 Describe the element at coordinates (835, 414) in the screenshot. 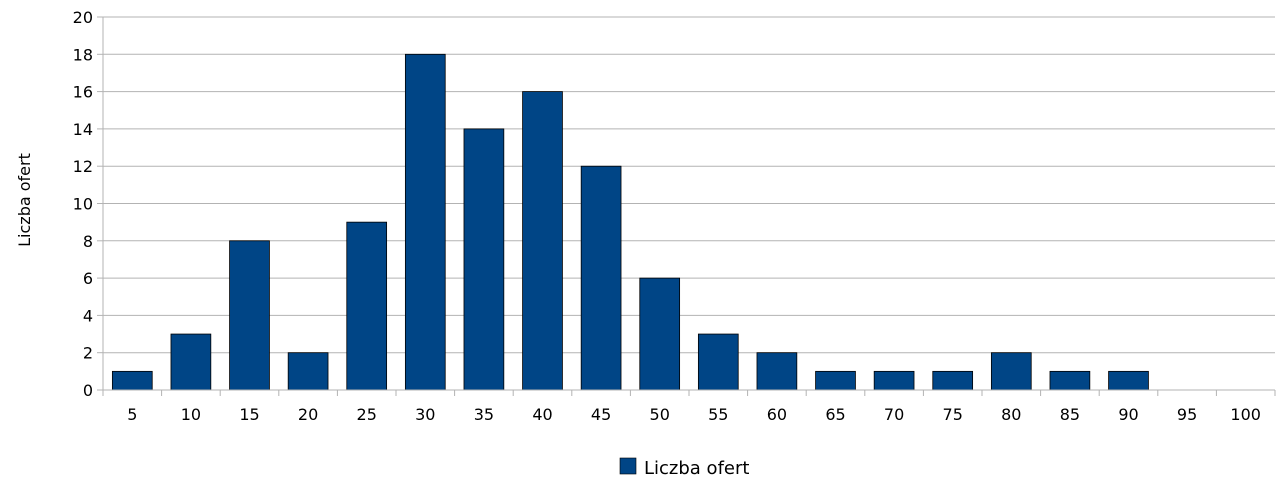

I see `x-tick-label-65: 65` at that location.